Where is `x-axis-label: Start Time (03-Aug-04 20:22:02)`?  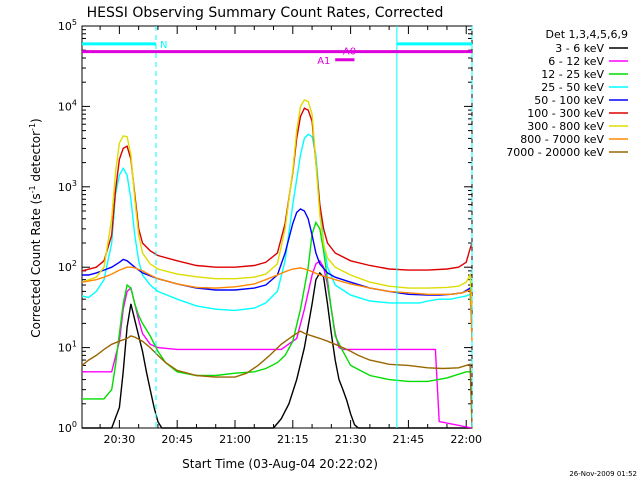
x-axis-label: Start Time (03-Aug-04 20:22:02) is located at coordinates (280, 464).